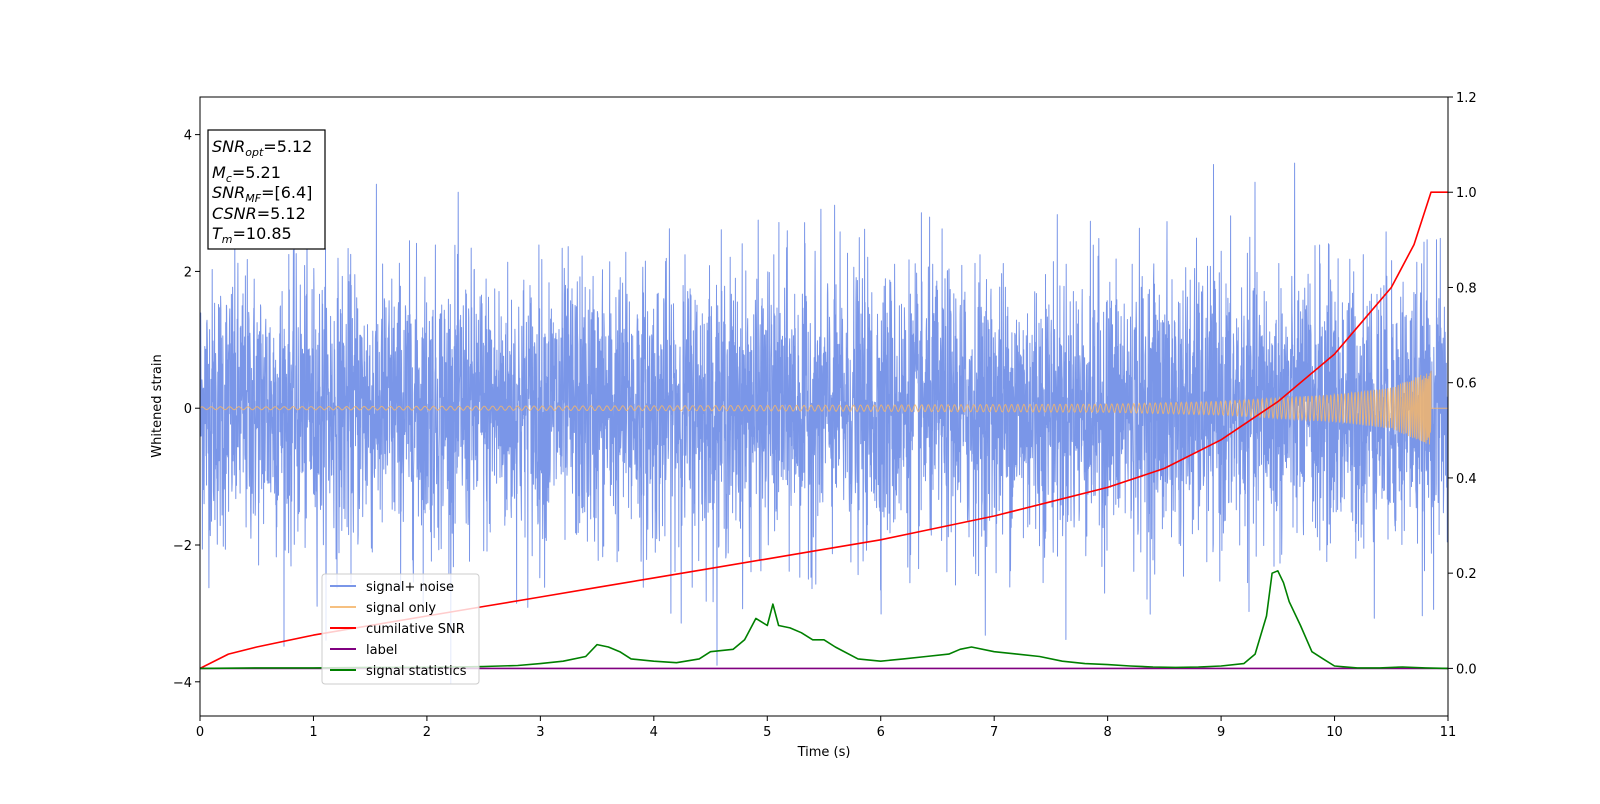  What do you see at coordinates (1466, 288) in the screenshot?
I see `y-right-tick-label: 0.8` at bounding box center [1466, 288].